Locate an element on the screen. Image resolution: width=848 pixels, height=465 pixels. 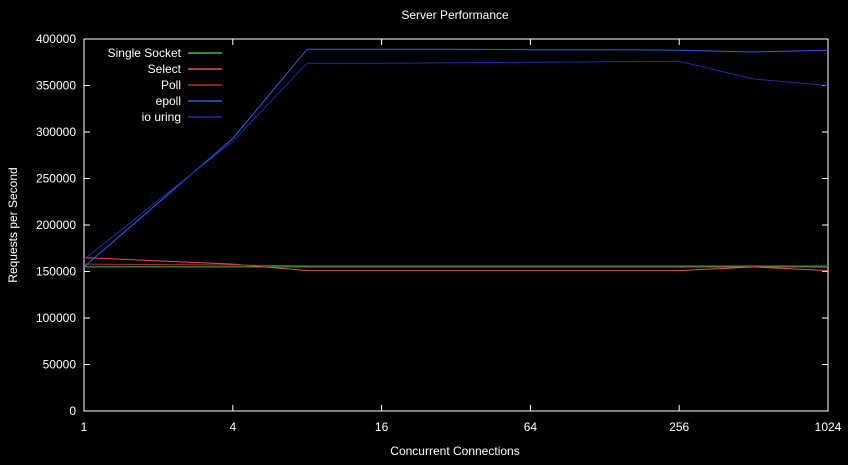
x-tick-label: 4 is located at coordinates (232, 427).